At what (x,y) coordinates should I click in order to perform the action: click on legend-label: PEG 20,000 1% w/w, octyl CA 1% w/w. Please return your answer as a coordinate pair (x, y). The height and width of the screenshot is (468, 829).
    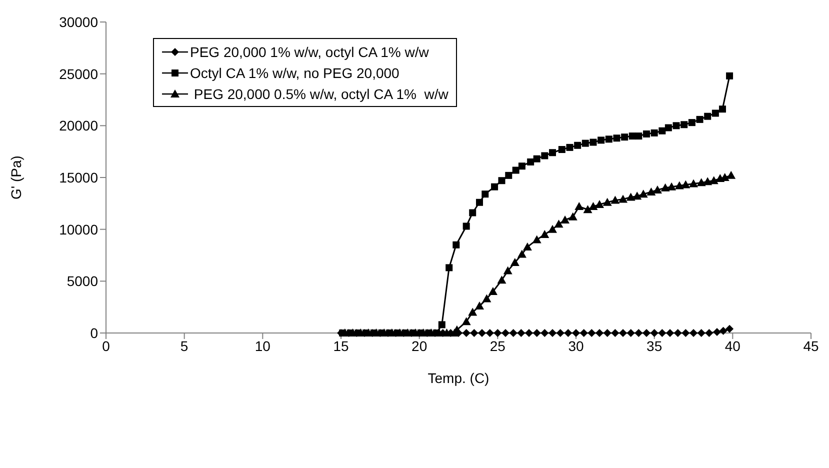
    Looking at the image, I should click on (309, 52).